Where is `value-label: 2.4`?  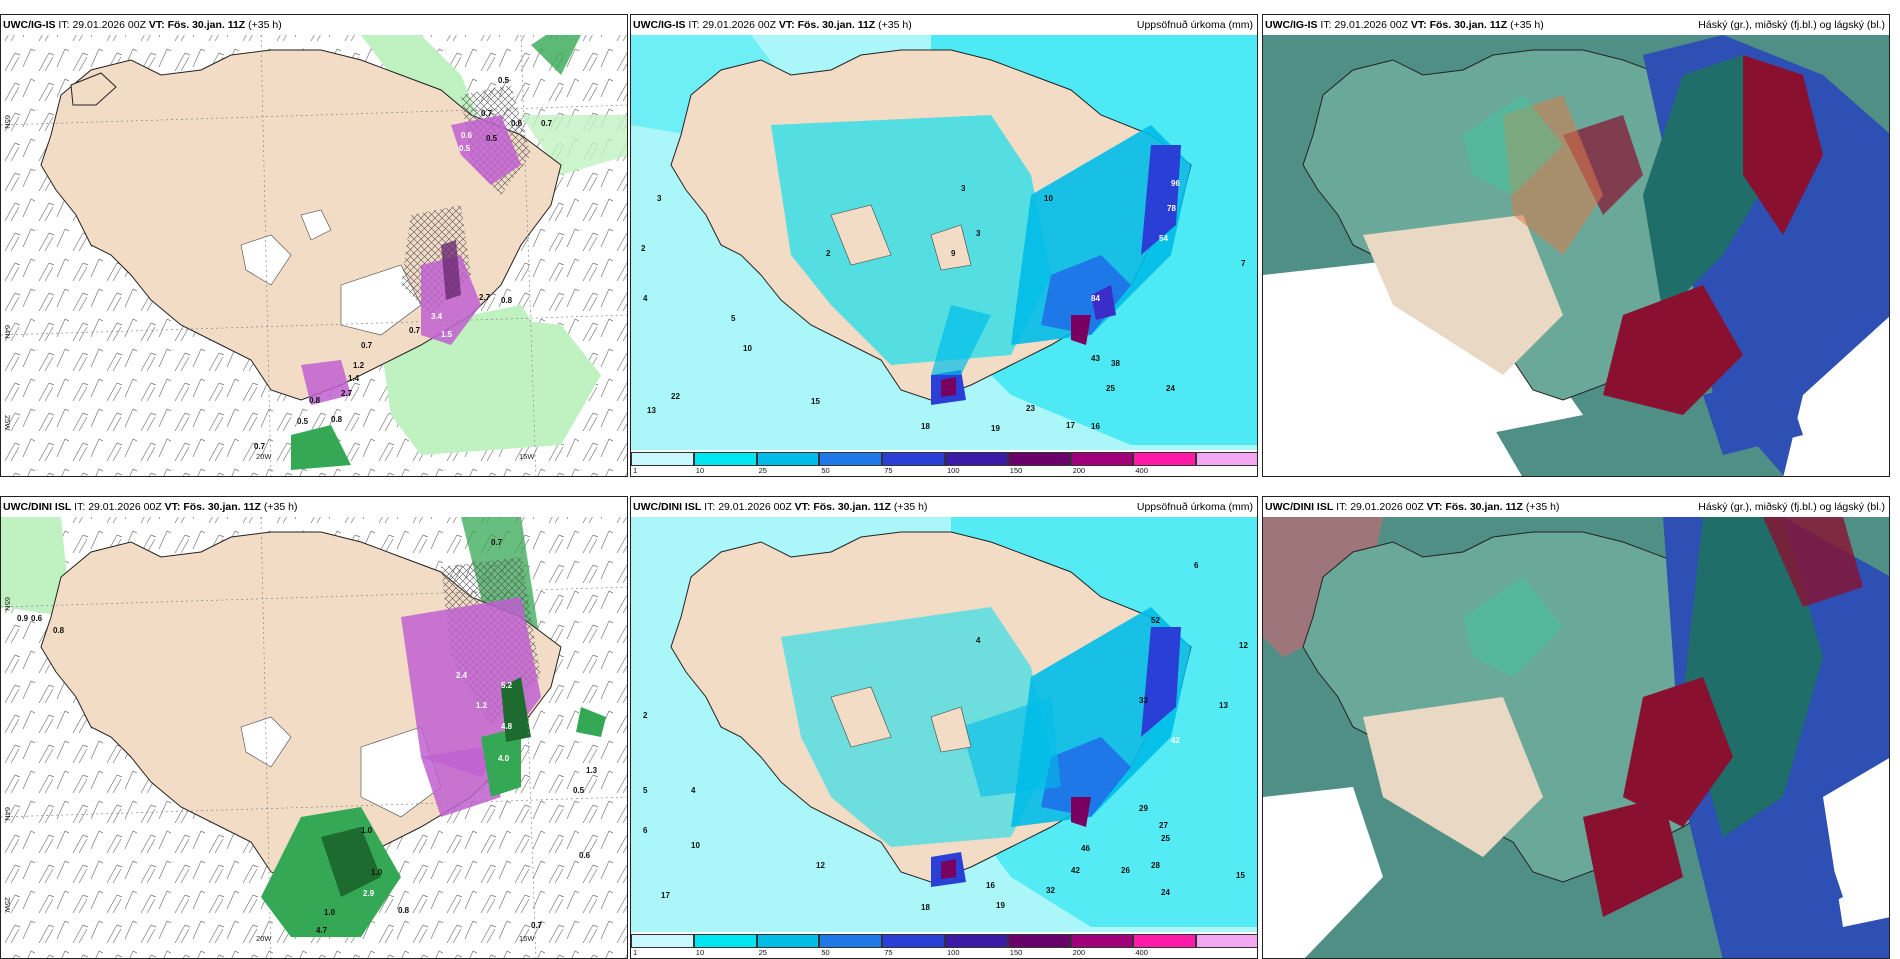
value-label: 2.4 is located at coordinates (462, 675).